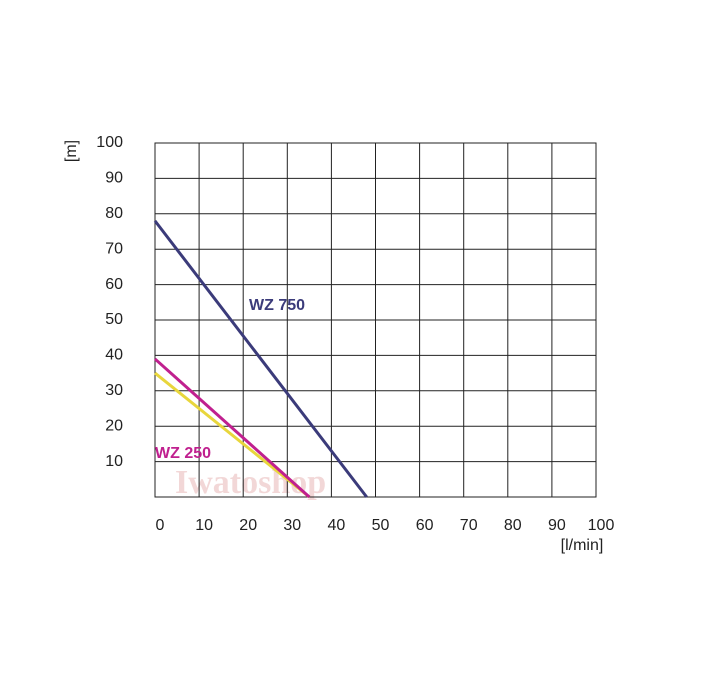 The width and height of the screenshot is (708, 676). What do you see at coordinates (557, 525) in the screenshot?
I see `x-tick-label: 90` at bounding box center [557, 525].